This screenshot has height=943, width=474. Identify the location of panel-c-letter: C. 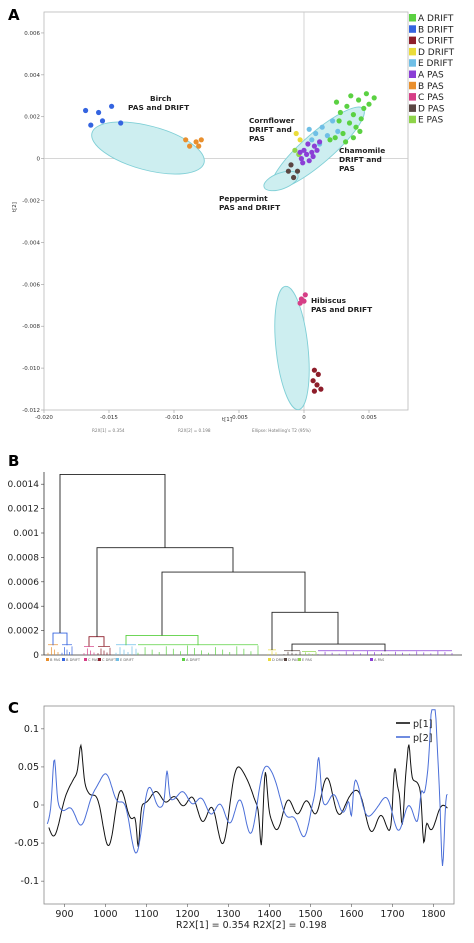
(13, 708).